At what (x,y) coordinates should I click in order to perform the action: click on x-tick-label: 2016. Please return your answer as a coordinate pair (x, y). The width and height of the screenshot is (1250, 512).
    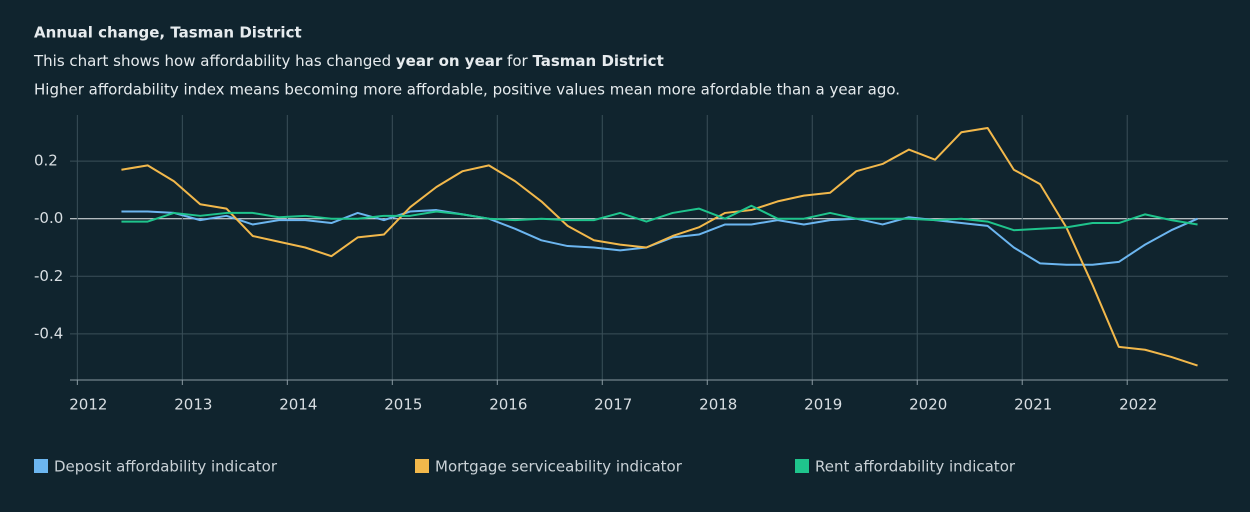
    Looking at the image, I should click on (508, 405).